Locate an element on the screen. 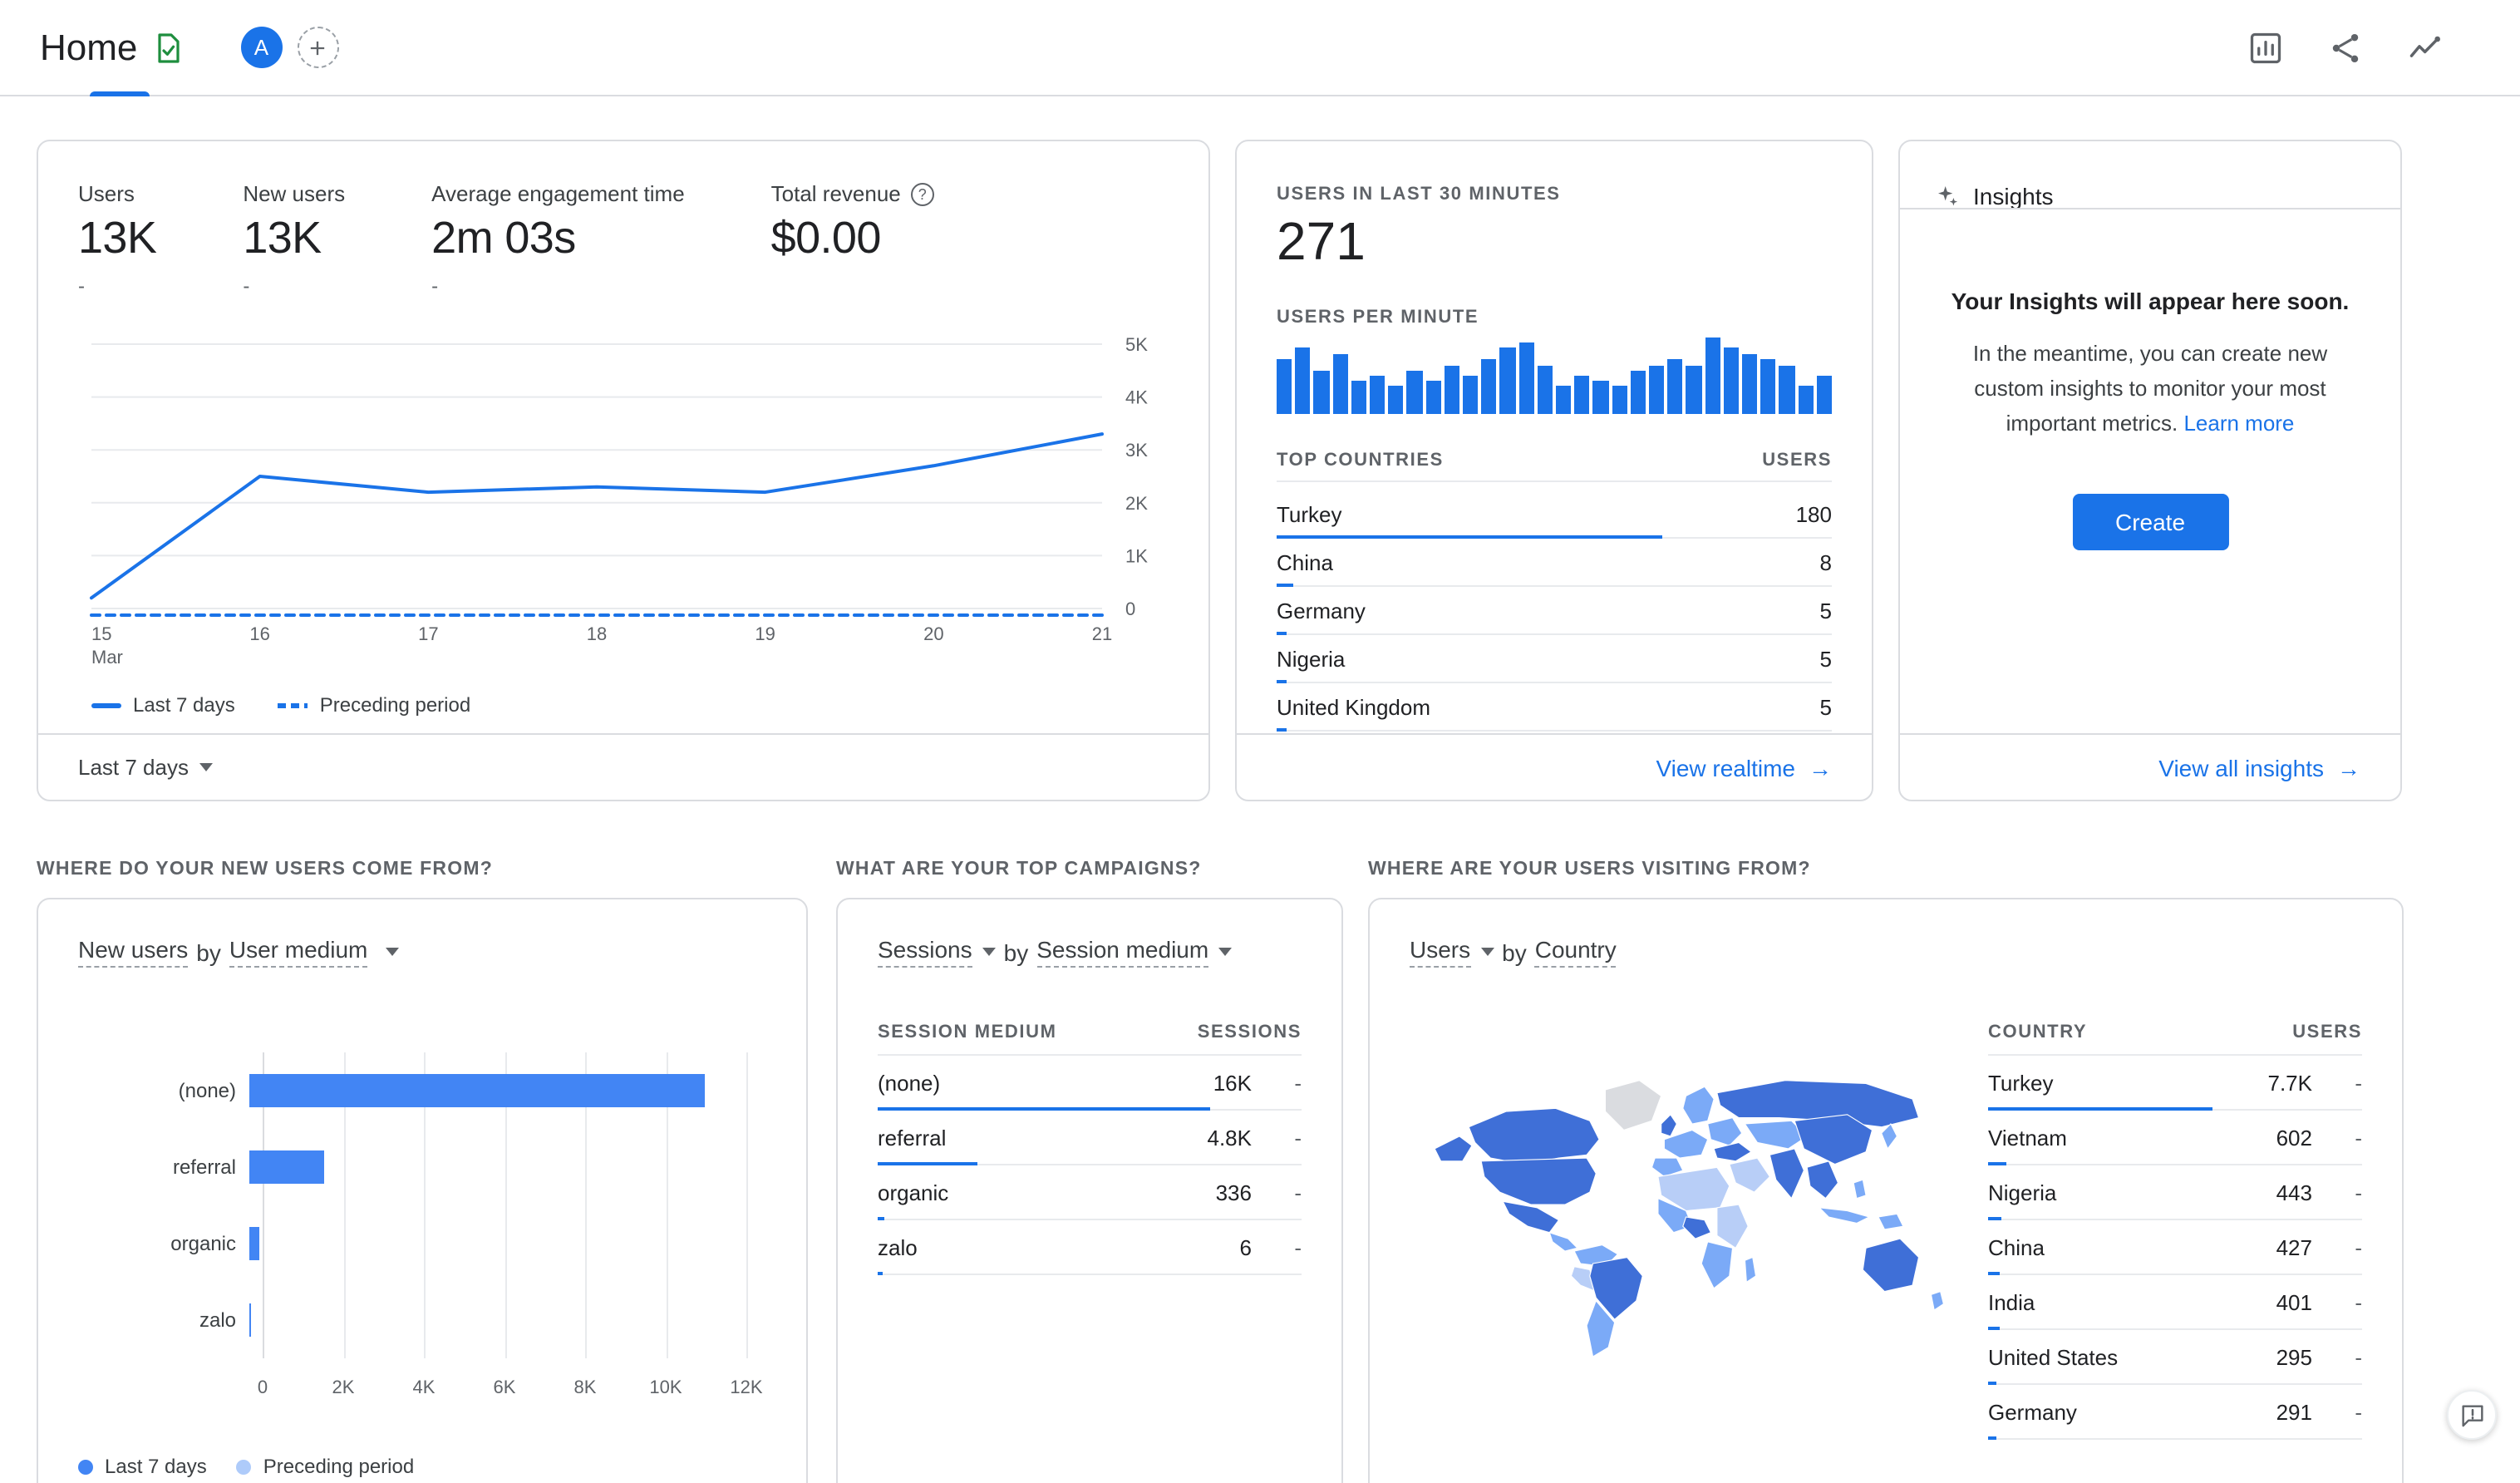  campaigns-dropdown: Sessions by Session medium is located at coordinates (1055, 952).